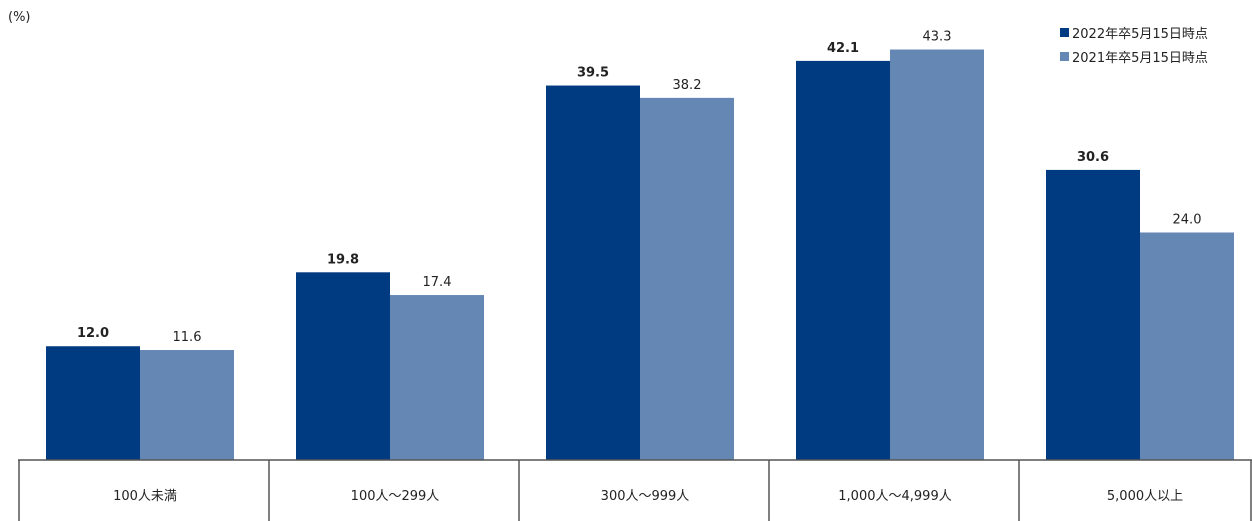 This screenshot has width=1252, height=521. Describe the element at coordinates (343, 259) in the screenshot. I see `data-label-series1-1: 19.8` at that location.